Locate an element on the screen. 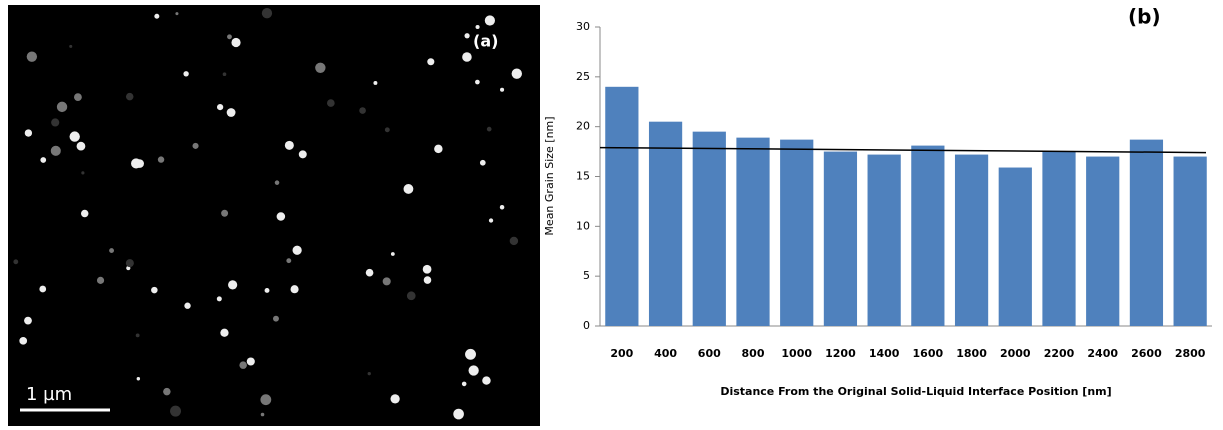 The height and width of the screenshot is (430, 1223). x-tick-label: 2600 is located at coordinates (1146, 353).